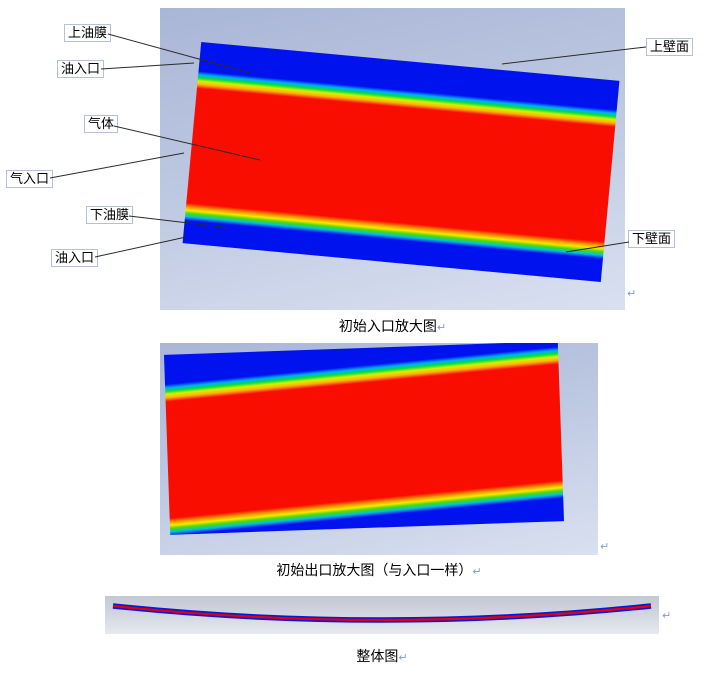  I want to click on label-upper-oil-film: 上油膜, so click(88, 33).